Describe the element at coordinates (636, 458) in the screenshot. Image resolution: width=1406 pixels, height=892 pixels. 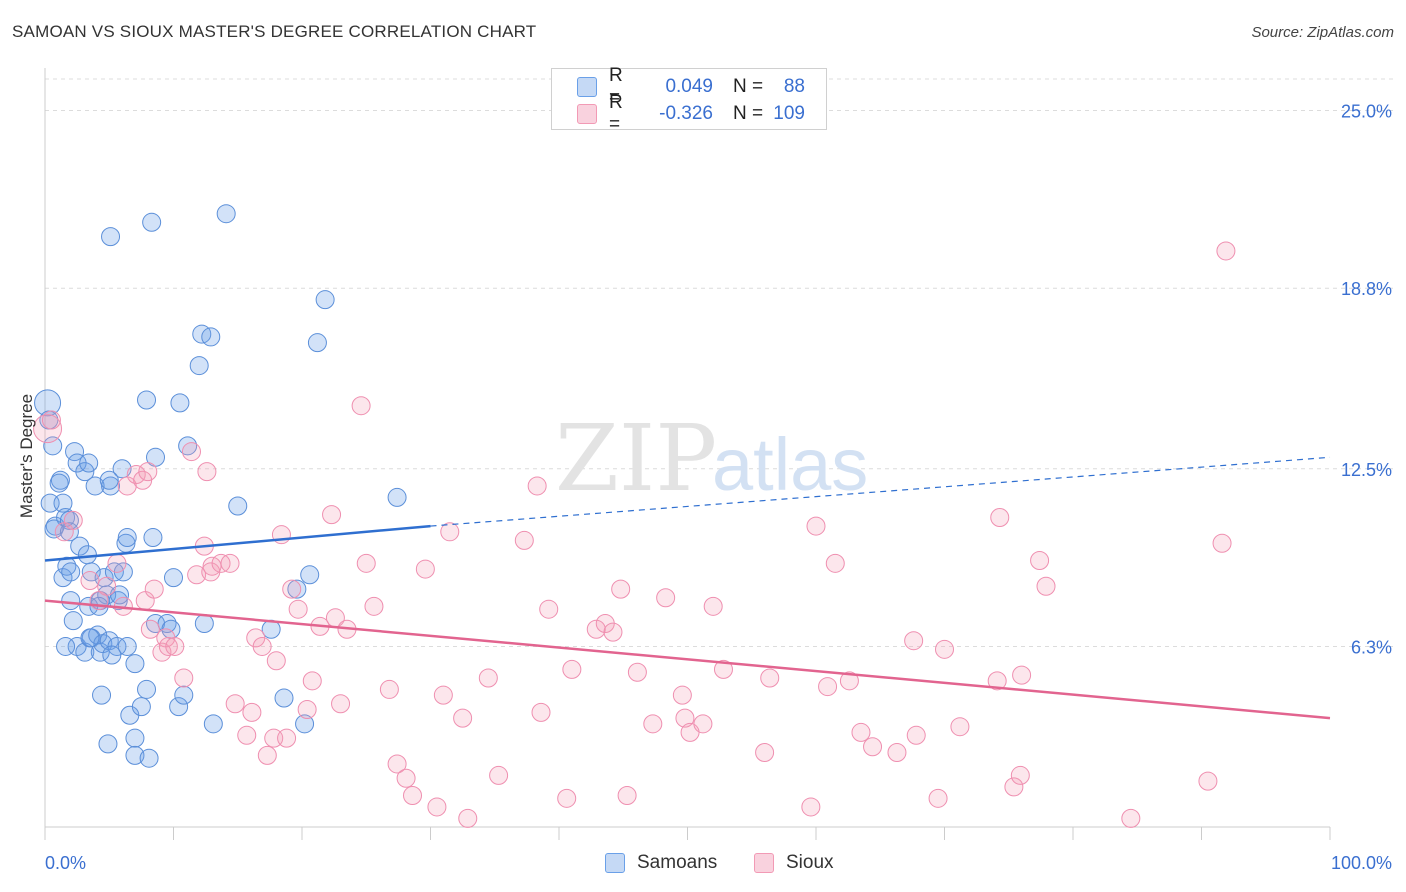
I see `watermark-zip: ZIP` at that location.